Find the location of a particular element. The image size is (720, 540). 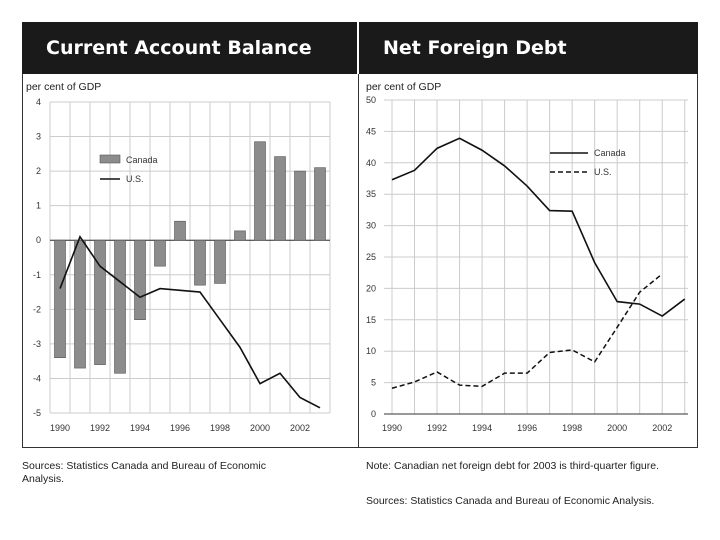

chart1-ytick-label: 4 is located at coordinates (38, 102).